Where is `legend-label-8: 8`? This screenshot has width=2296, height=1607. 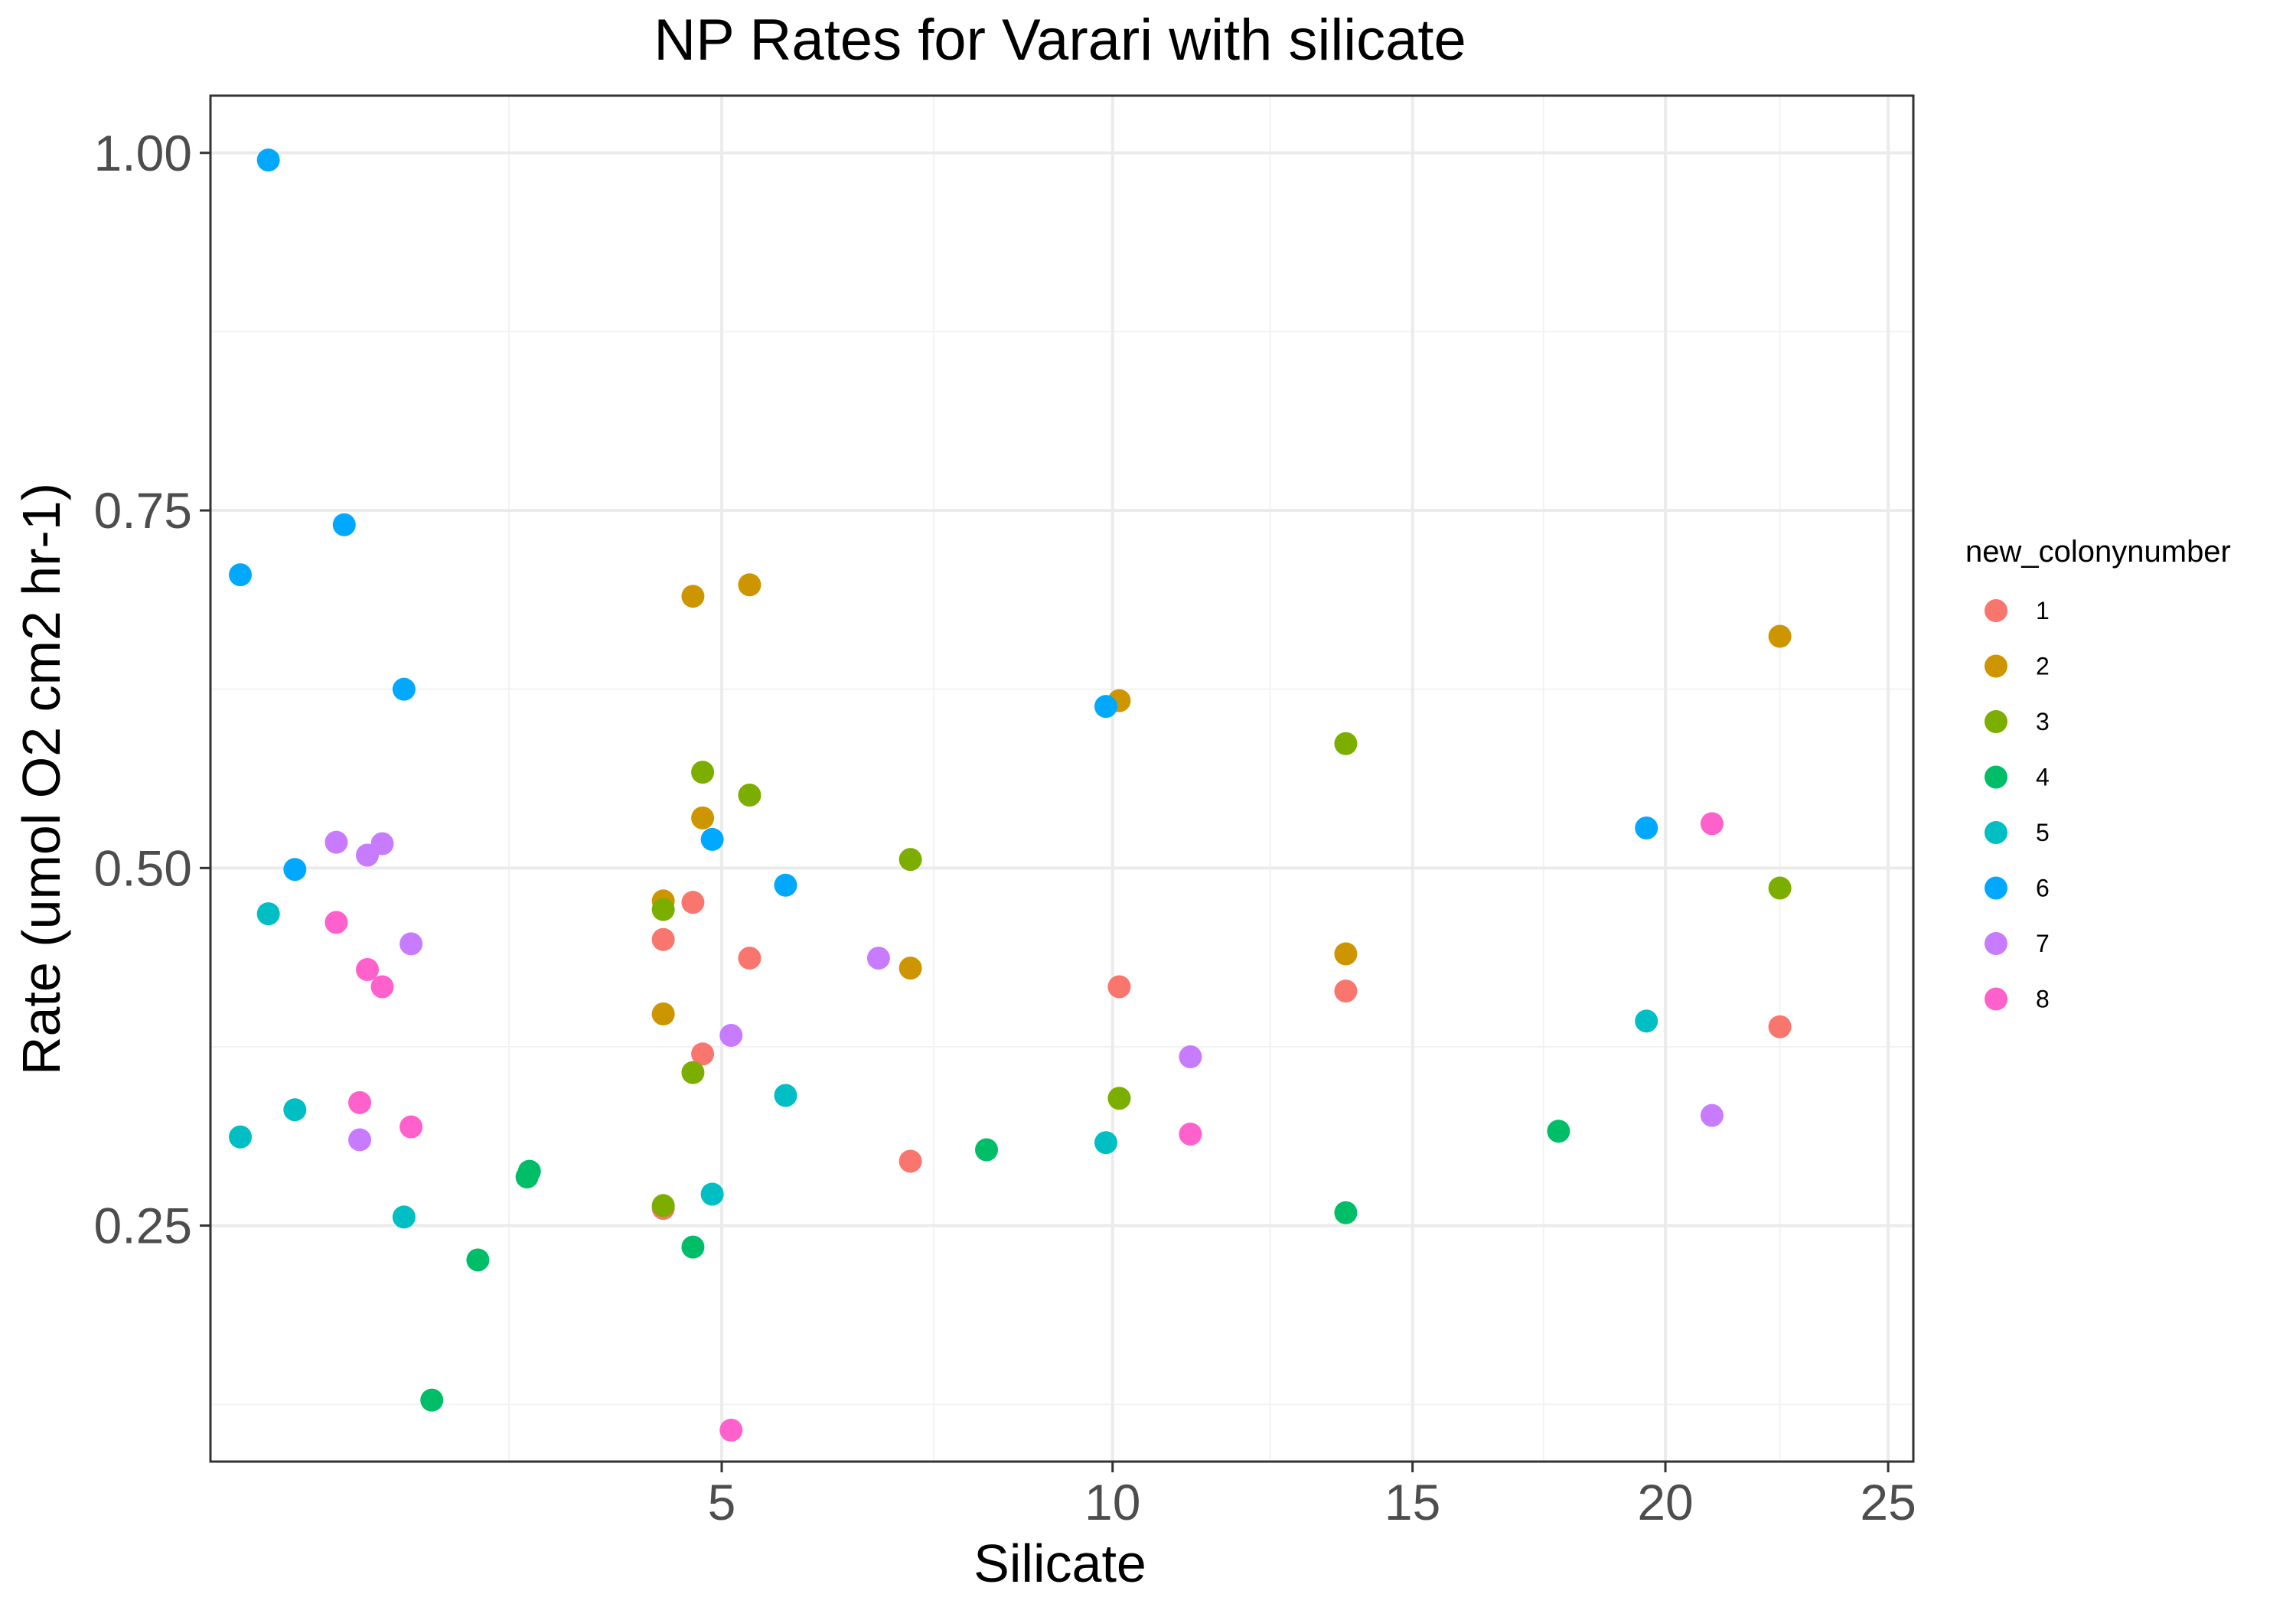 legend-label-8: 8 is located at coordinates (2043, 999).